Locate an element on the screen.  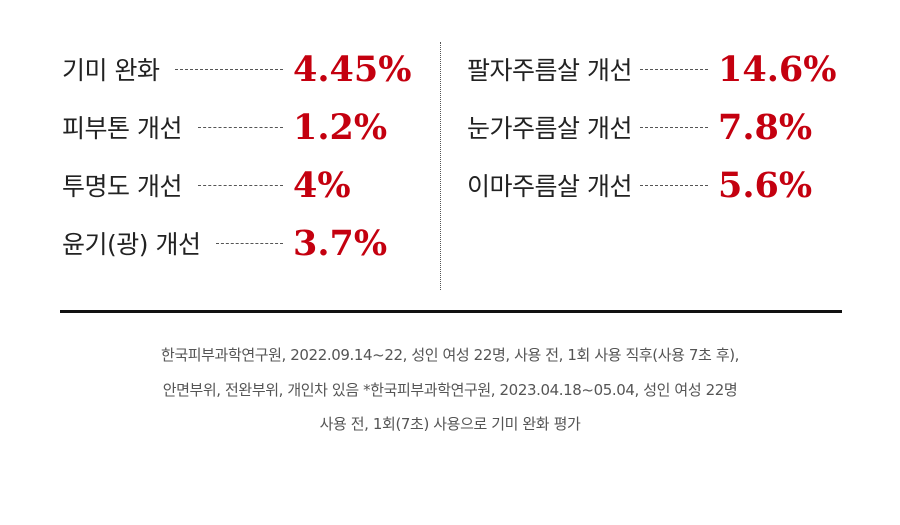
result-row: 피부톤 개선 1.2% is located at coordinates (239, 127).